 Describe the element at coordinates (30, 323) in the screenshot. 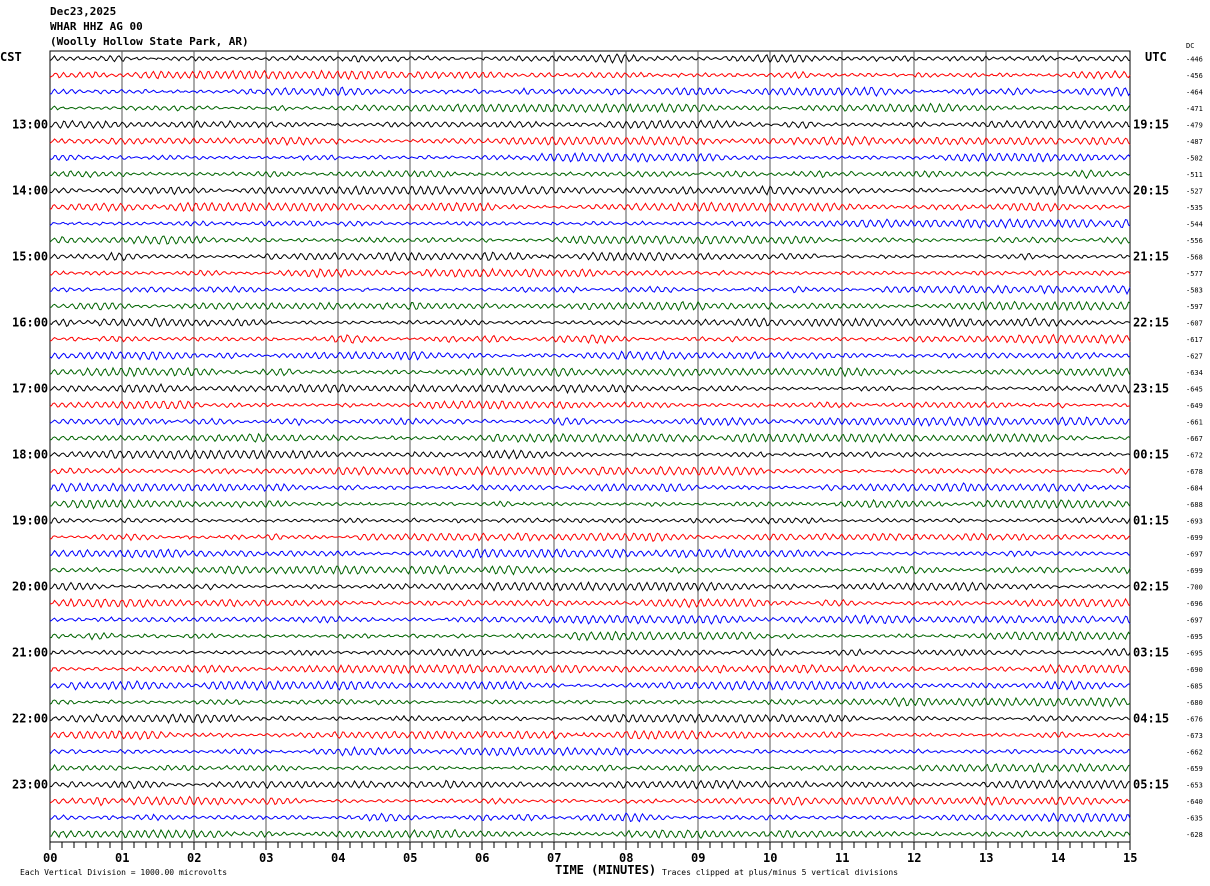

I see `cst-hour-label: 16:00` at that location.